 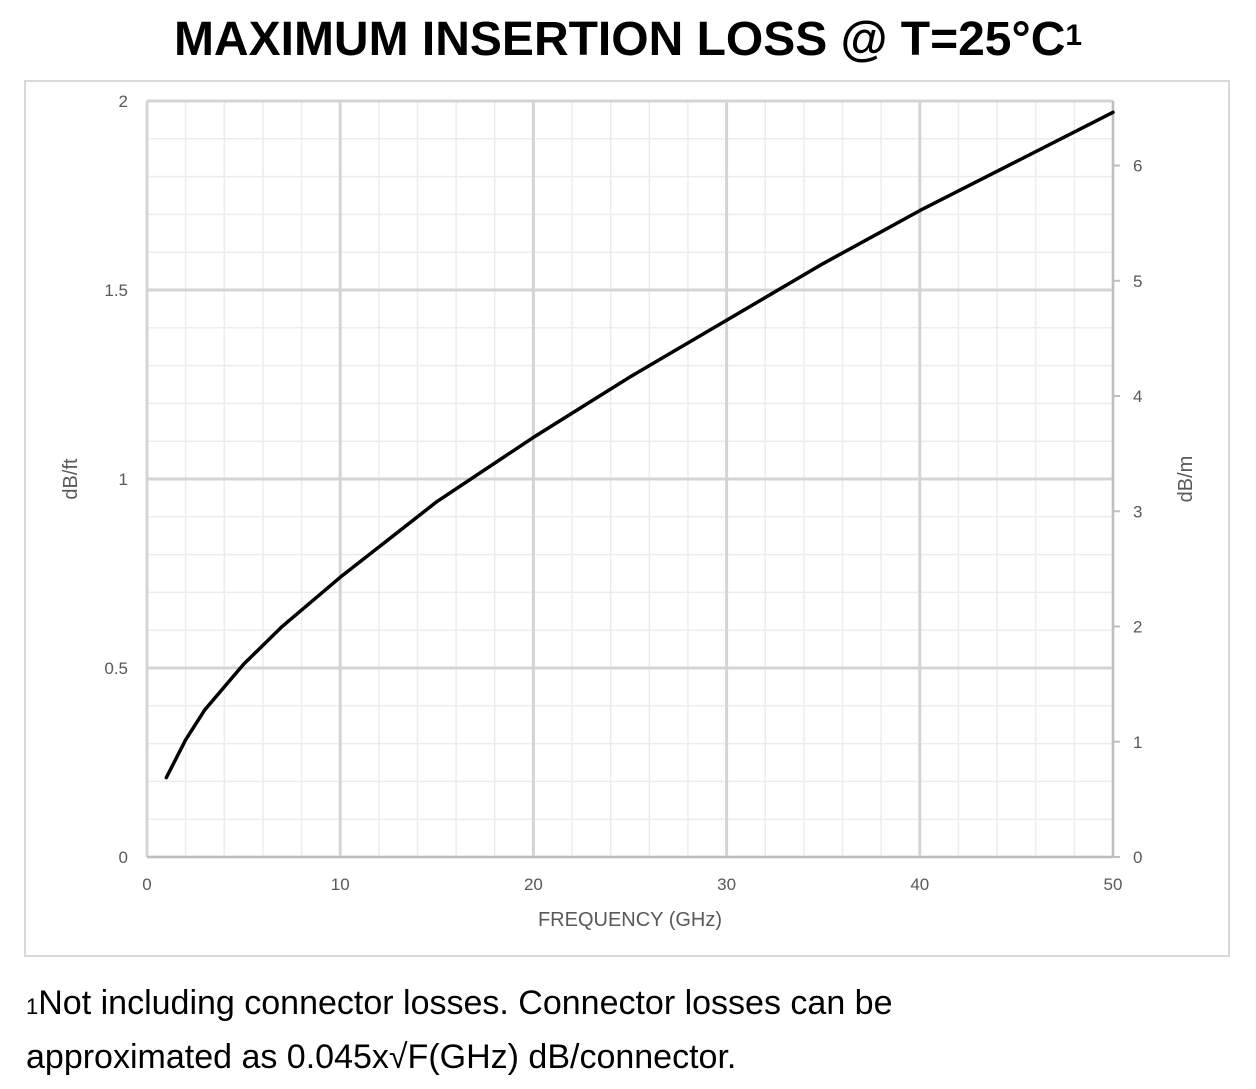 I want to click on y2-axis-title: dB/m, so click(x=1186, y=479).